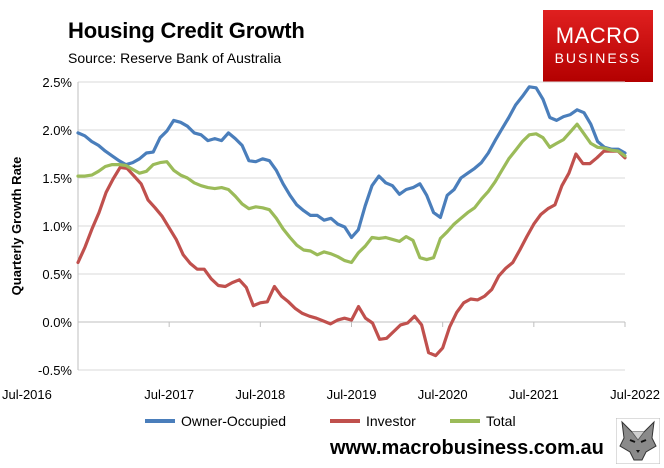 The width and height of the screenshot is (664, 468). Describe the element at coordinates (169, 394) in the screenshot. I see `x-tick-label: Jul-2017` at that location.